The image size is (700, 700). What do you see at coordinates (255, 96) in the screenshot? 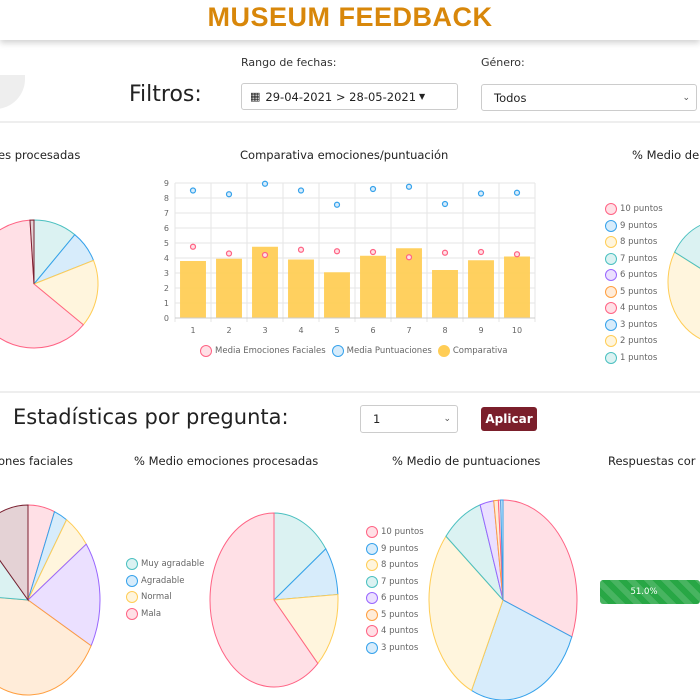
I see `calendar-icon: ▦` at bounding box center [255, 96].